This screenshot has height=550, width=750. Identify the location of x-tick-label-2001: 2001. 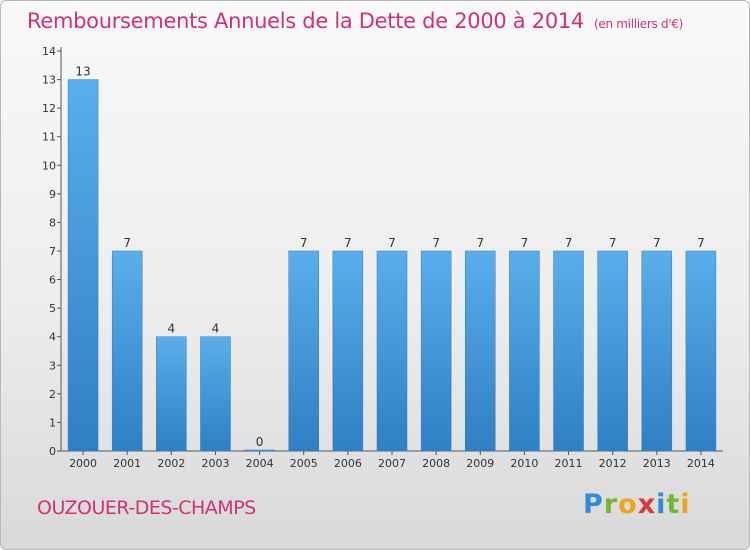
(127, 463).